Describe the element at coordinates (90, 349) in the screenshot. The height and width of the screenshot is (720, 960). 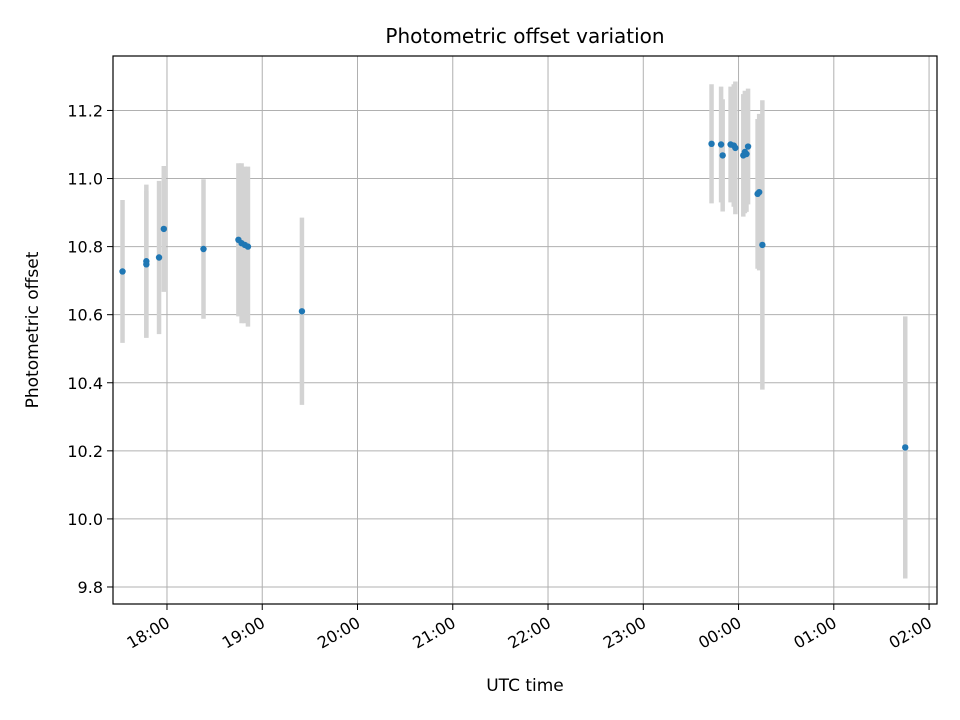
I see `y-axis: 9.8 10.0 10.2 10.4 10.6 10.8 11.0 11.2` at that location.